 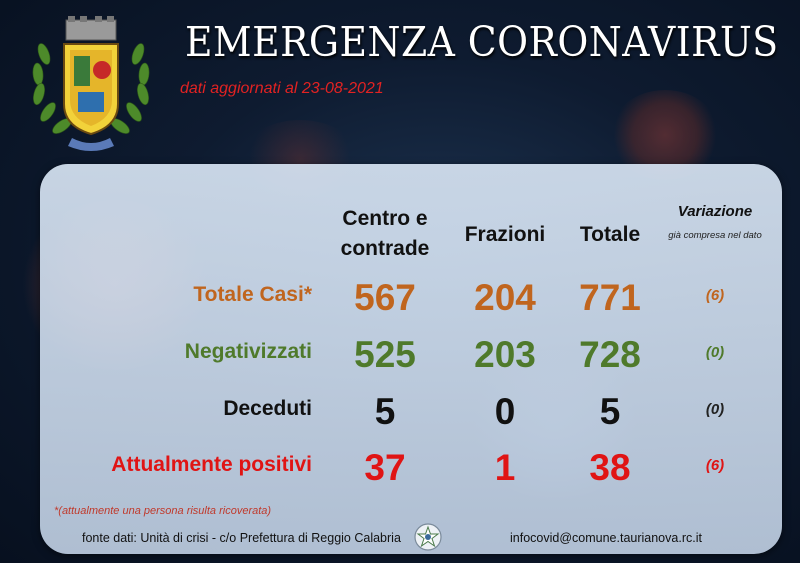 I want to click on row-label: Negativizzati, so click(x=248, y=351).